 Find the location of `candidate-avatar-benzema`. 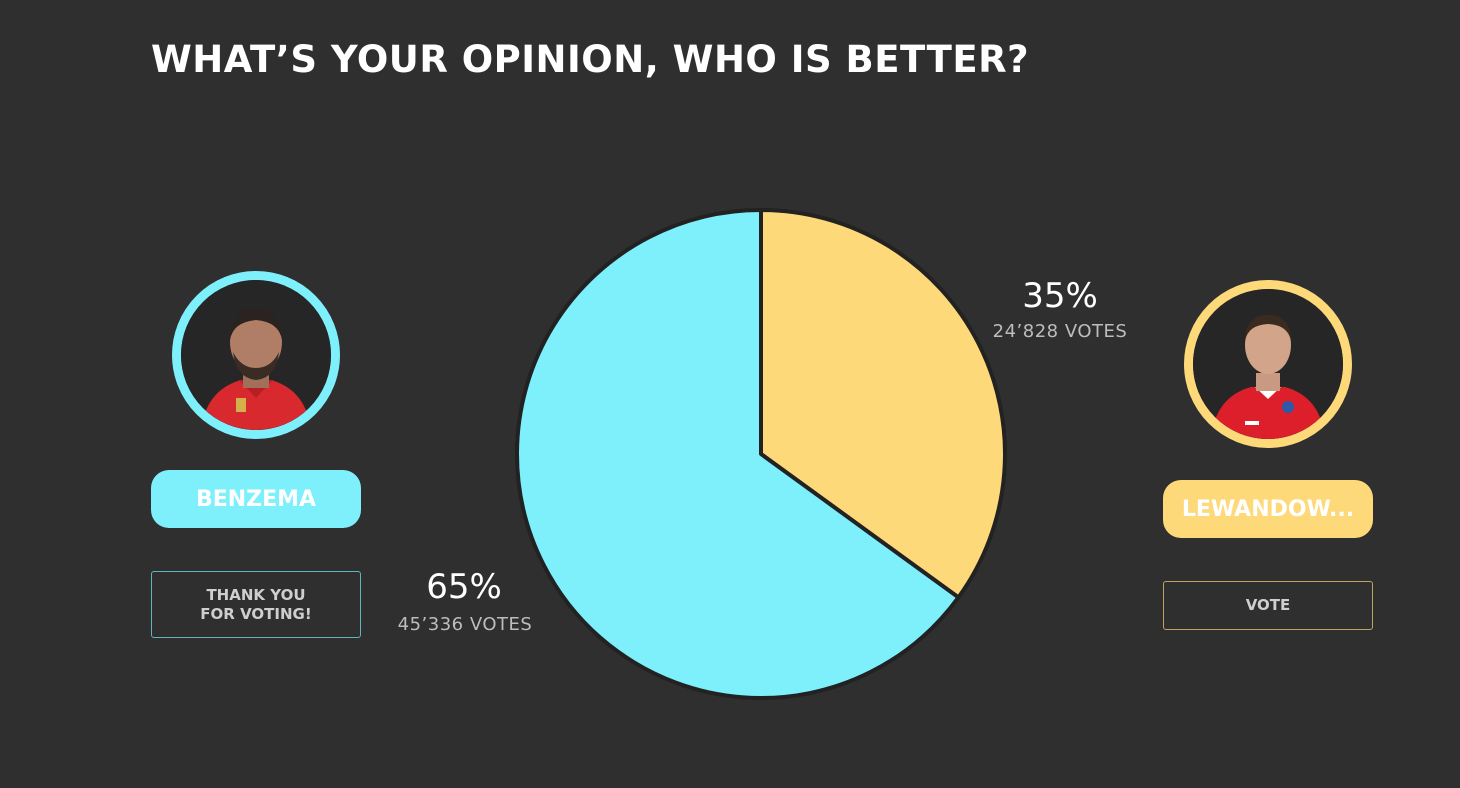

candidate-avatar-benzema is located at coordinates (256, 355).